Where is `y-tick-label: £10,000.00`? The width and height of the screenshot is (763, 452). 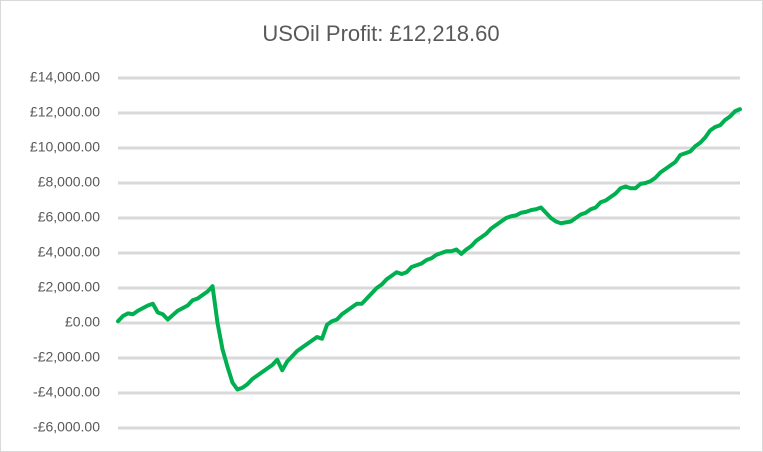 y-tick-label: £10,000.00 is located at coordinates (65, 147).